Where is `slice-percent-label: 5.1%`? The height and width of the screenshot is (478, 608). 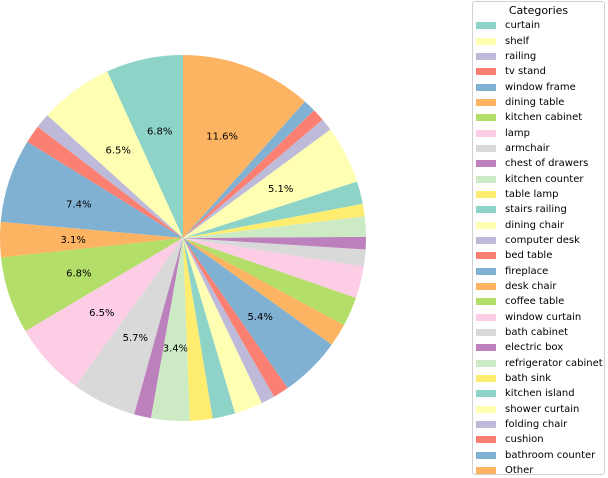
slice-percent-label: 5.1% is located at coordinates (280, 189).